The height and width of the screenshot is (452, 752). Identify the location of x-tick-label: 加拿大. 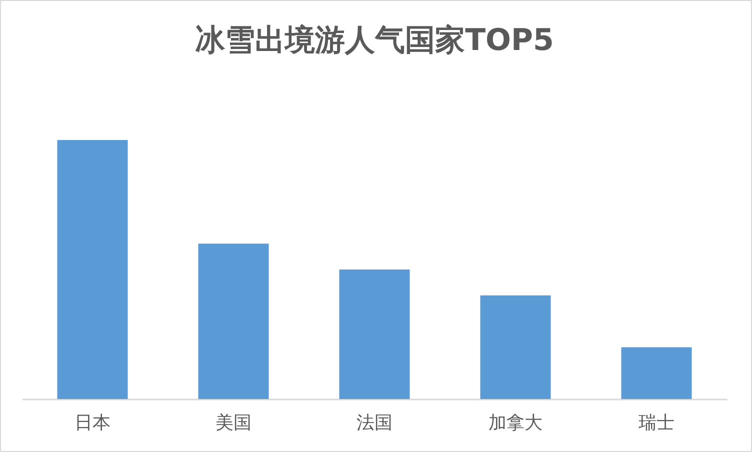
(515, 423).